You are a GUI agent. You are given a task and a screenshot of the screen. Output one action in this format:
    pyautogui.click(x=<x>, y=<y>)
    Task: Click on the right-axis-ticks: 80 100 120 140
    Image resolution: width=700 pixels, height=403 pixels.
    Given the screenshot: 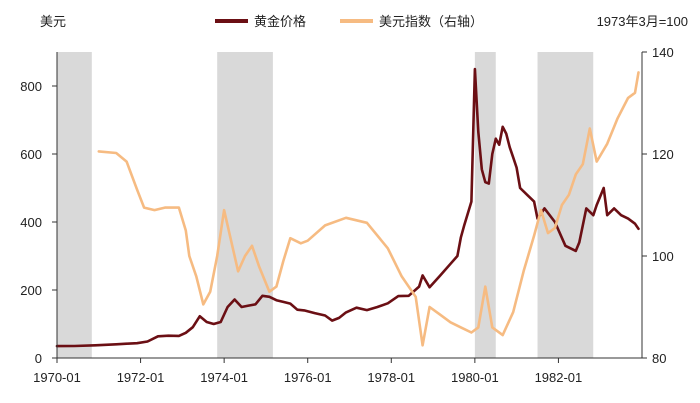 What is the action you would take?
    pyautogui.click(x=658, y=205)
    